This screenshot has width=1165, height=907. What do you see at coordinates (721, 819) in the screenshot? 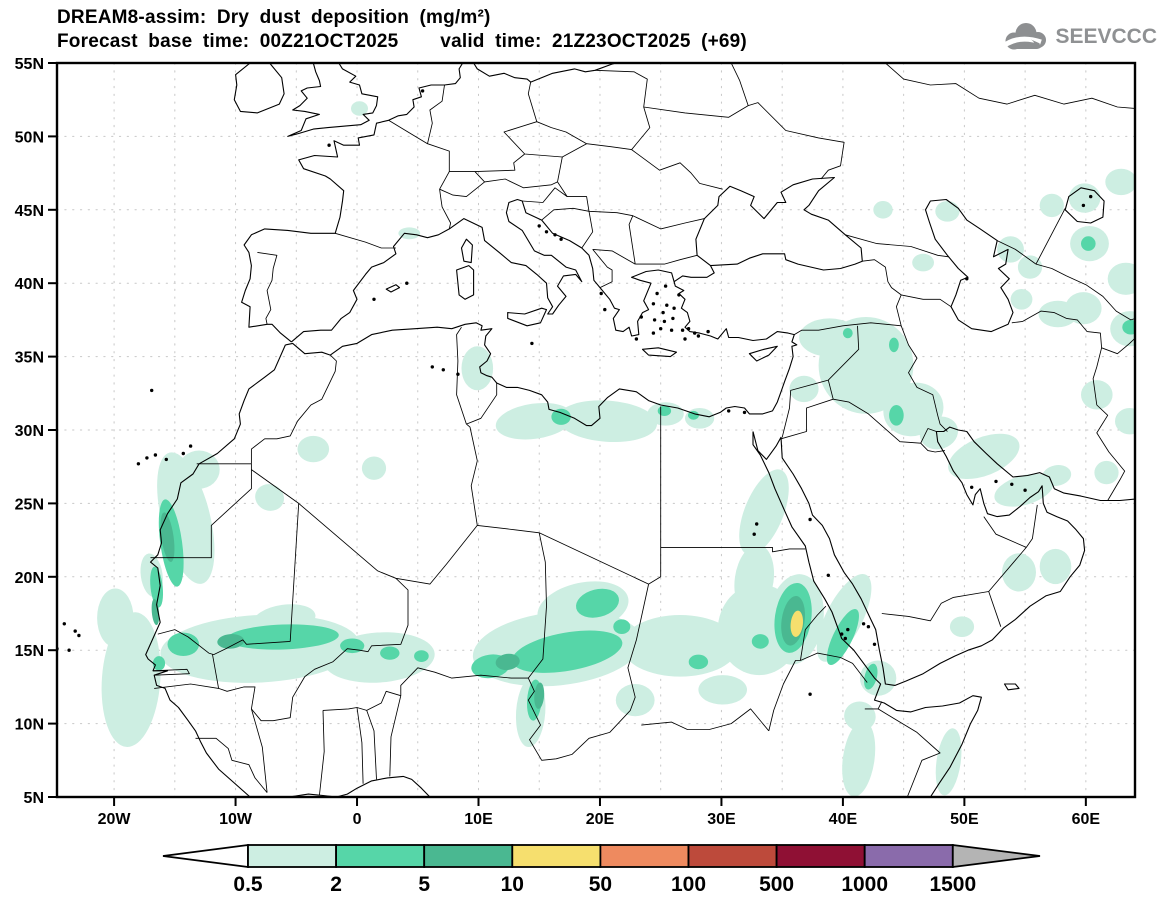
I see `x-tick-label: 30E` at bounding box center [721, 819].